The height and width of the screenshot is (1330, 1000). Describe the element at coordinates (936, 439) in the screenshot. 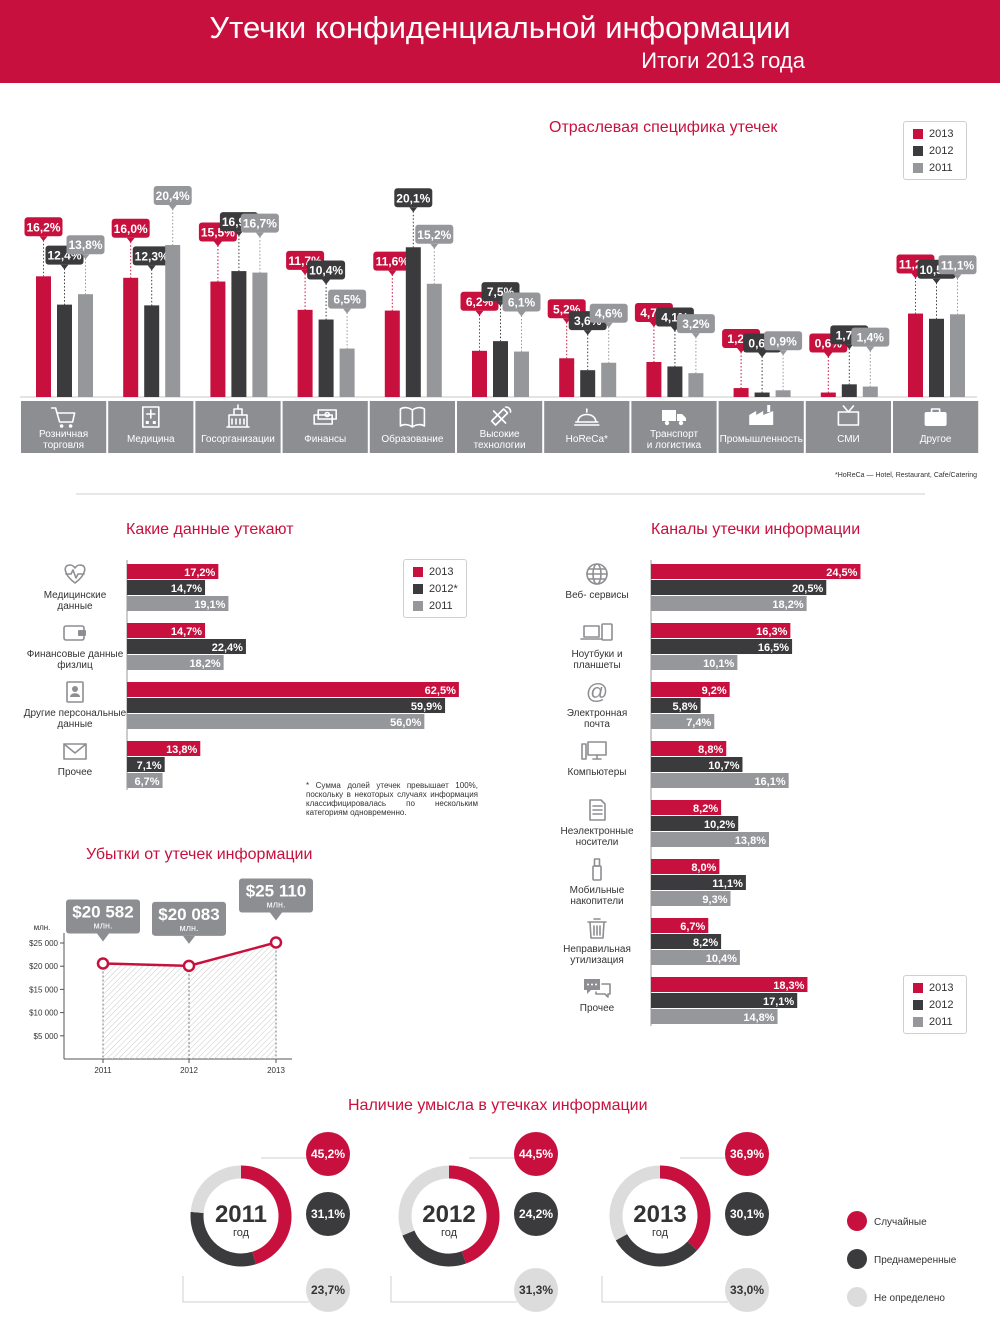

I see `category-label: Другое` at that location.